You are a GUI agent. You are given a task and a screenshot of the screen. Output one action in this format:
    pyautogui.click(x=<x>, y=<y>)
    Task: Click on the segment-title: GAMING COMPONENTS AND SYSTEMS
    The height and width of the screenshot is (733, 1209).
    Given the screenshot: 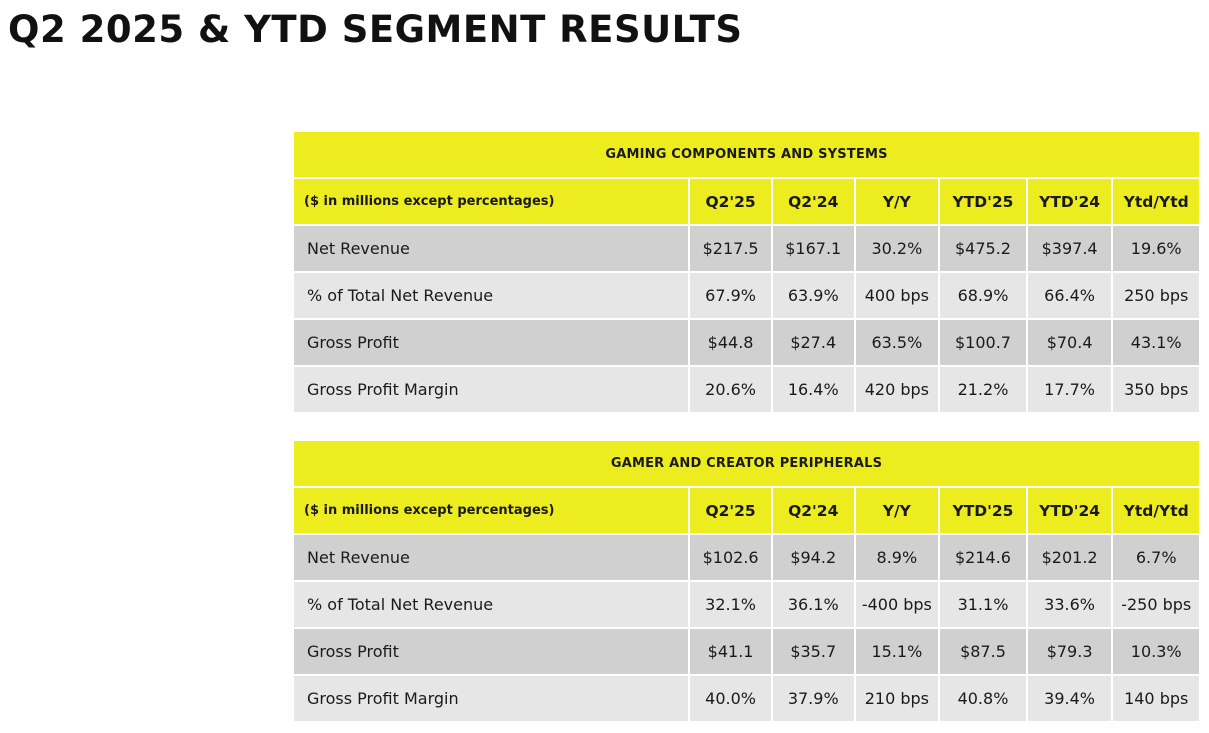 What is the action you would take?
    pyautogui.click(x=746, y=154)
    